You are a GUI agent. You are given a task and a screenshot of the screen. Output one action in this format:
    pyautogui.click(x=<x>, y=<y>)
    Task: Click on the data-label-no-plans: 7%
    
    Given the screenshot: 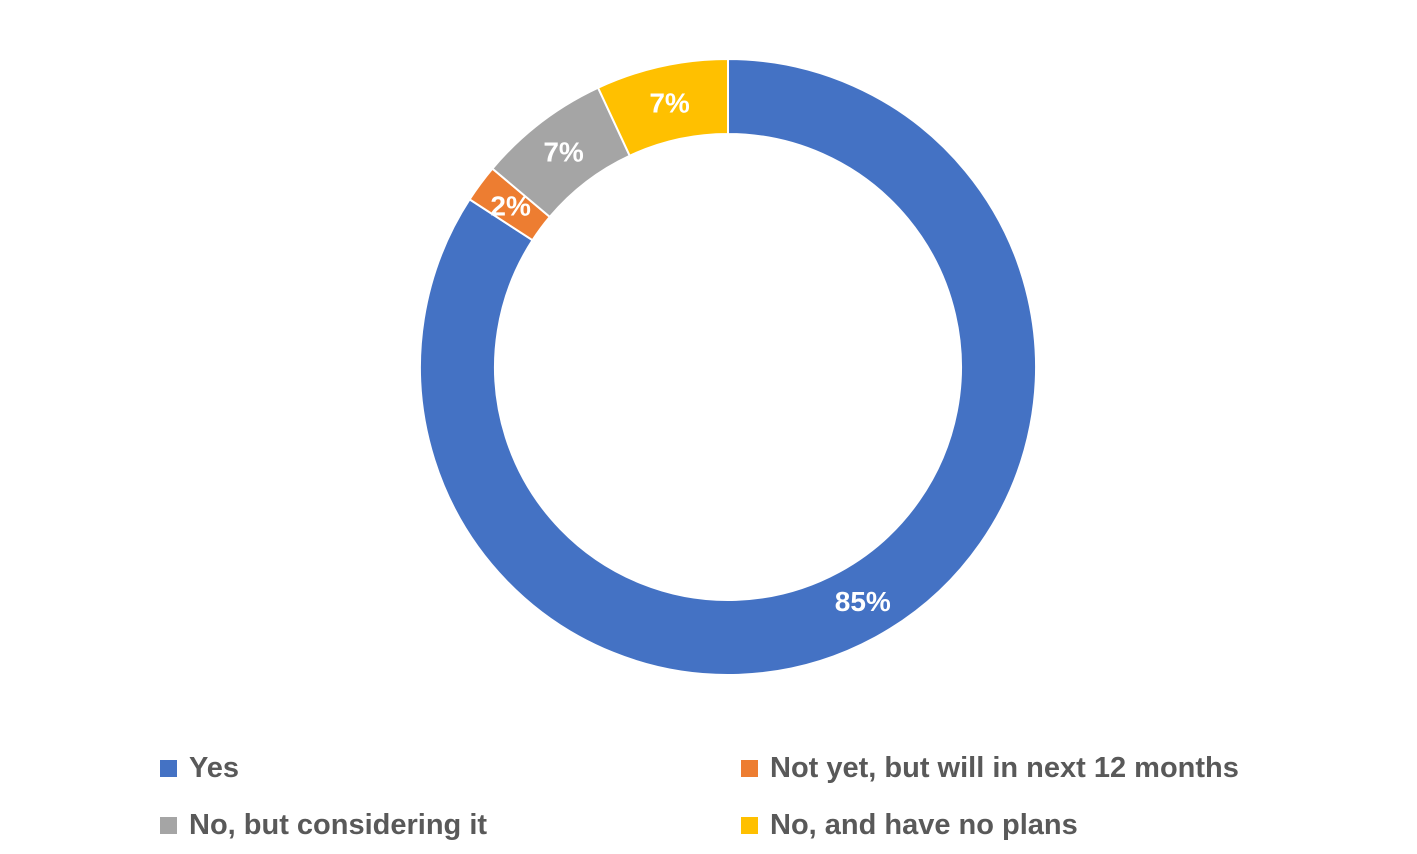 What is the action you would take?
    pyautogui.click(x=669, y=102)
    